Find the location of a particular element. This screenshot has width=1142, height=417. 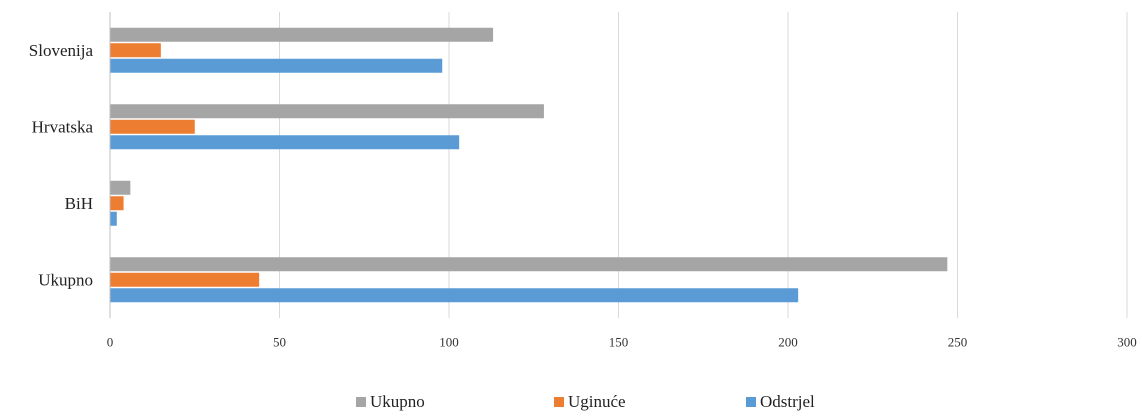

x-tick-label: 100 is located at coordinates (449, 342).